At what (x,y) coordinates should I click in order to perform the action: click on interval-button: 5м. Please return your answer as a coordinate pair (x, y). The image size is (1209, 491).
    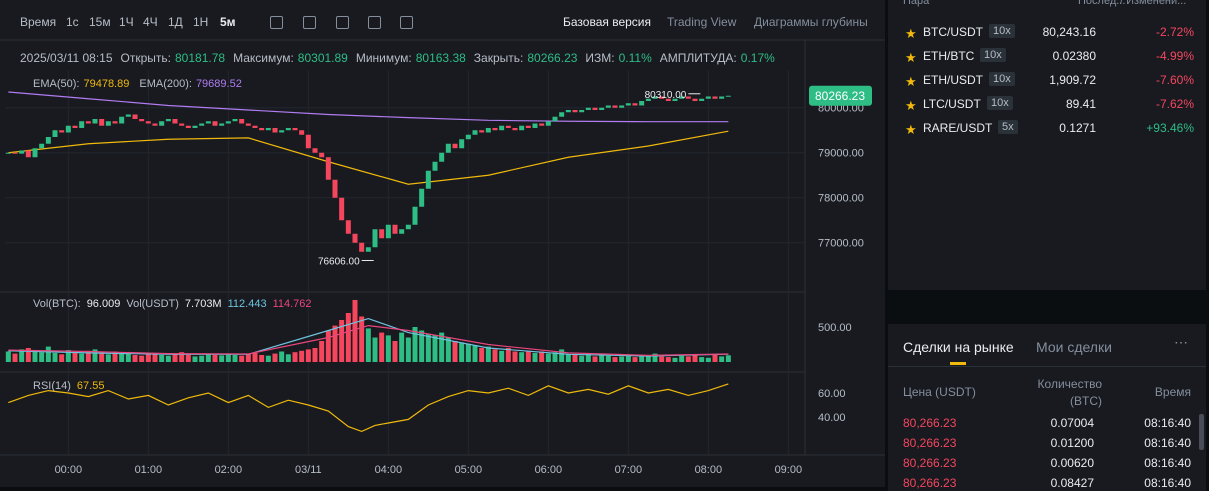
    Looking at the image, I should click on (228, 22).